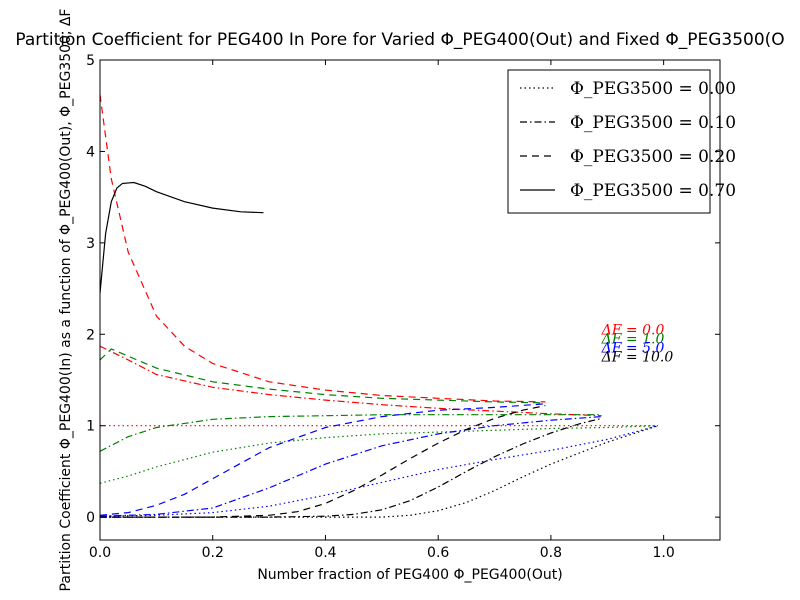 The width and height of the screenshot is (800, 600). Describe the element at coordinates (653, 191) in the screenshot. I see `legend-label: Φ_PEG3500 = 0.70` at that location.